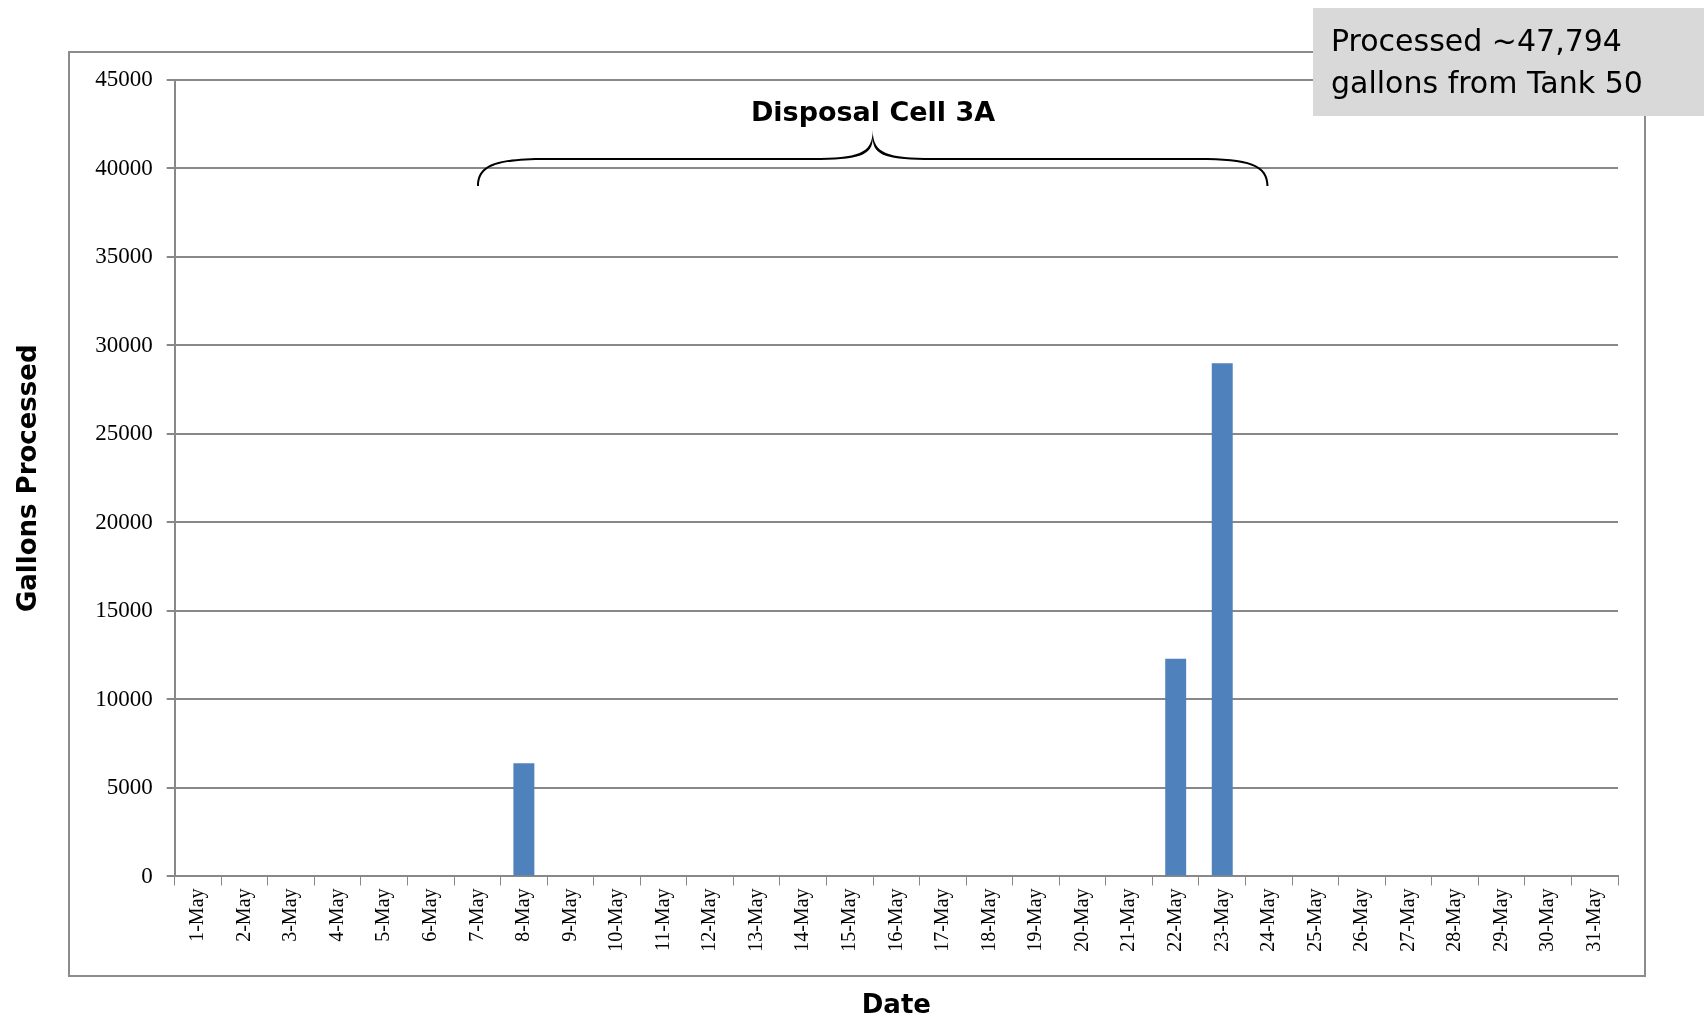 The height and width of the screenshot is (1030, 1704). Describe the element at coordinates (197, 915) in the screenshot. I see `x-tick-label: 1-May` at that location.